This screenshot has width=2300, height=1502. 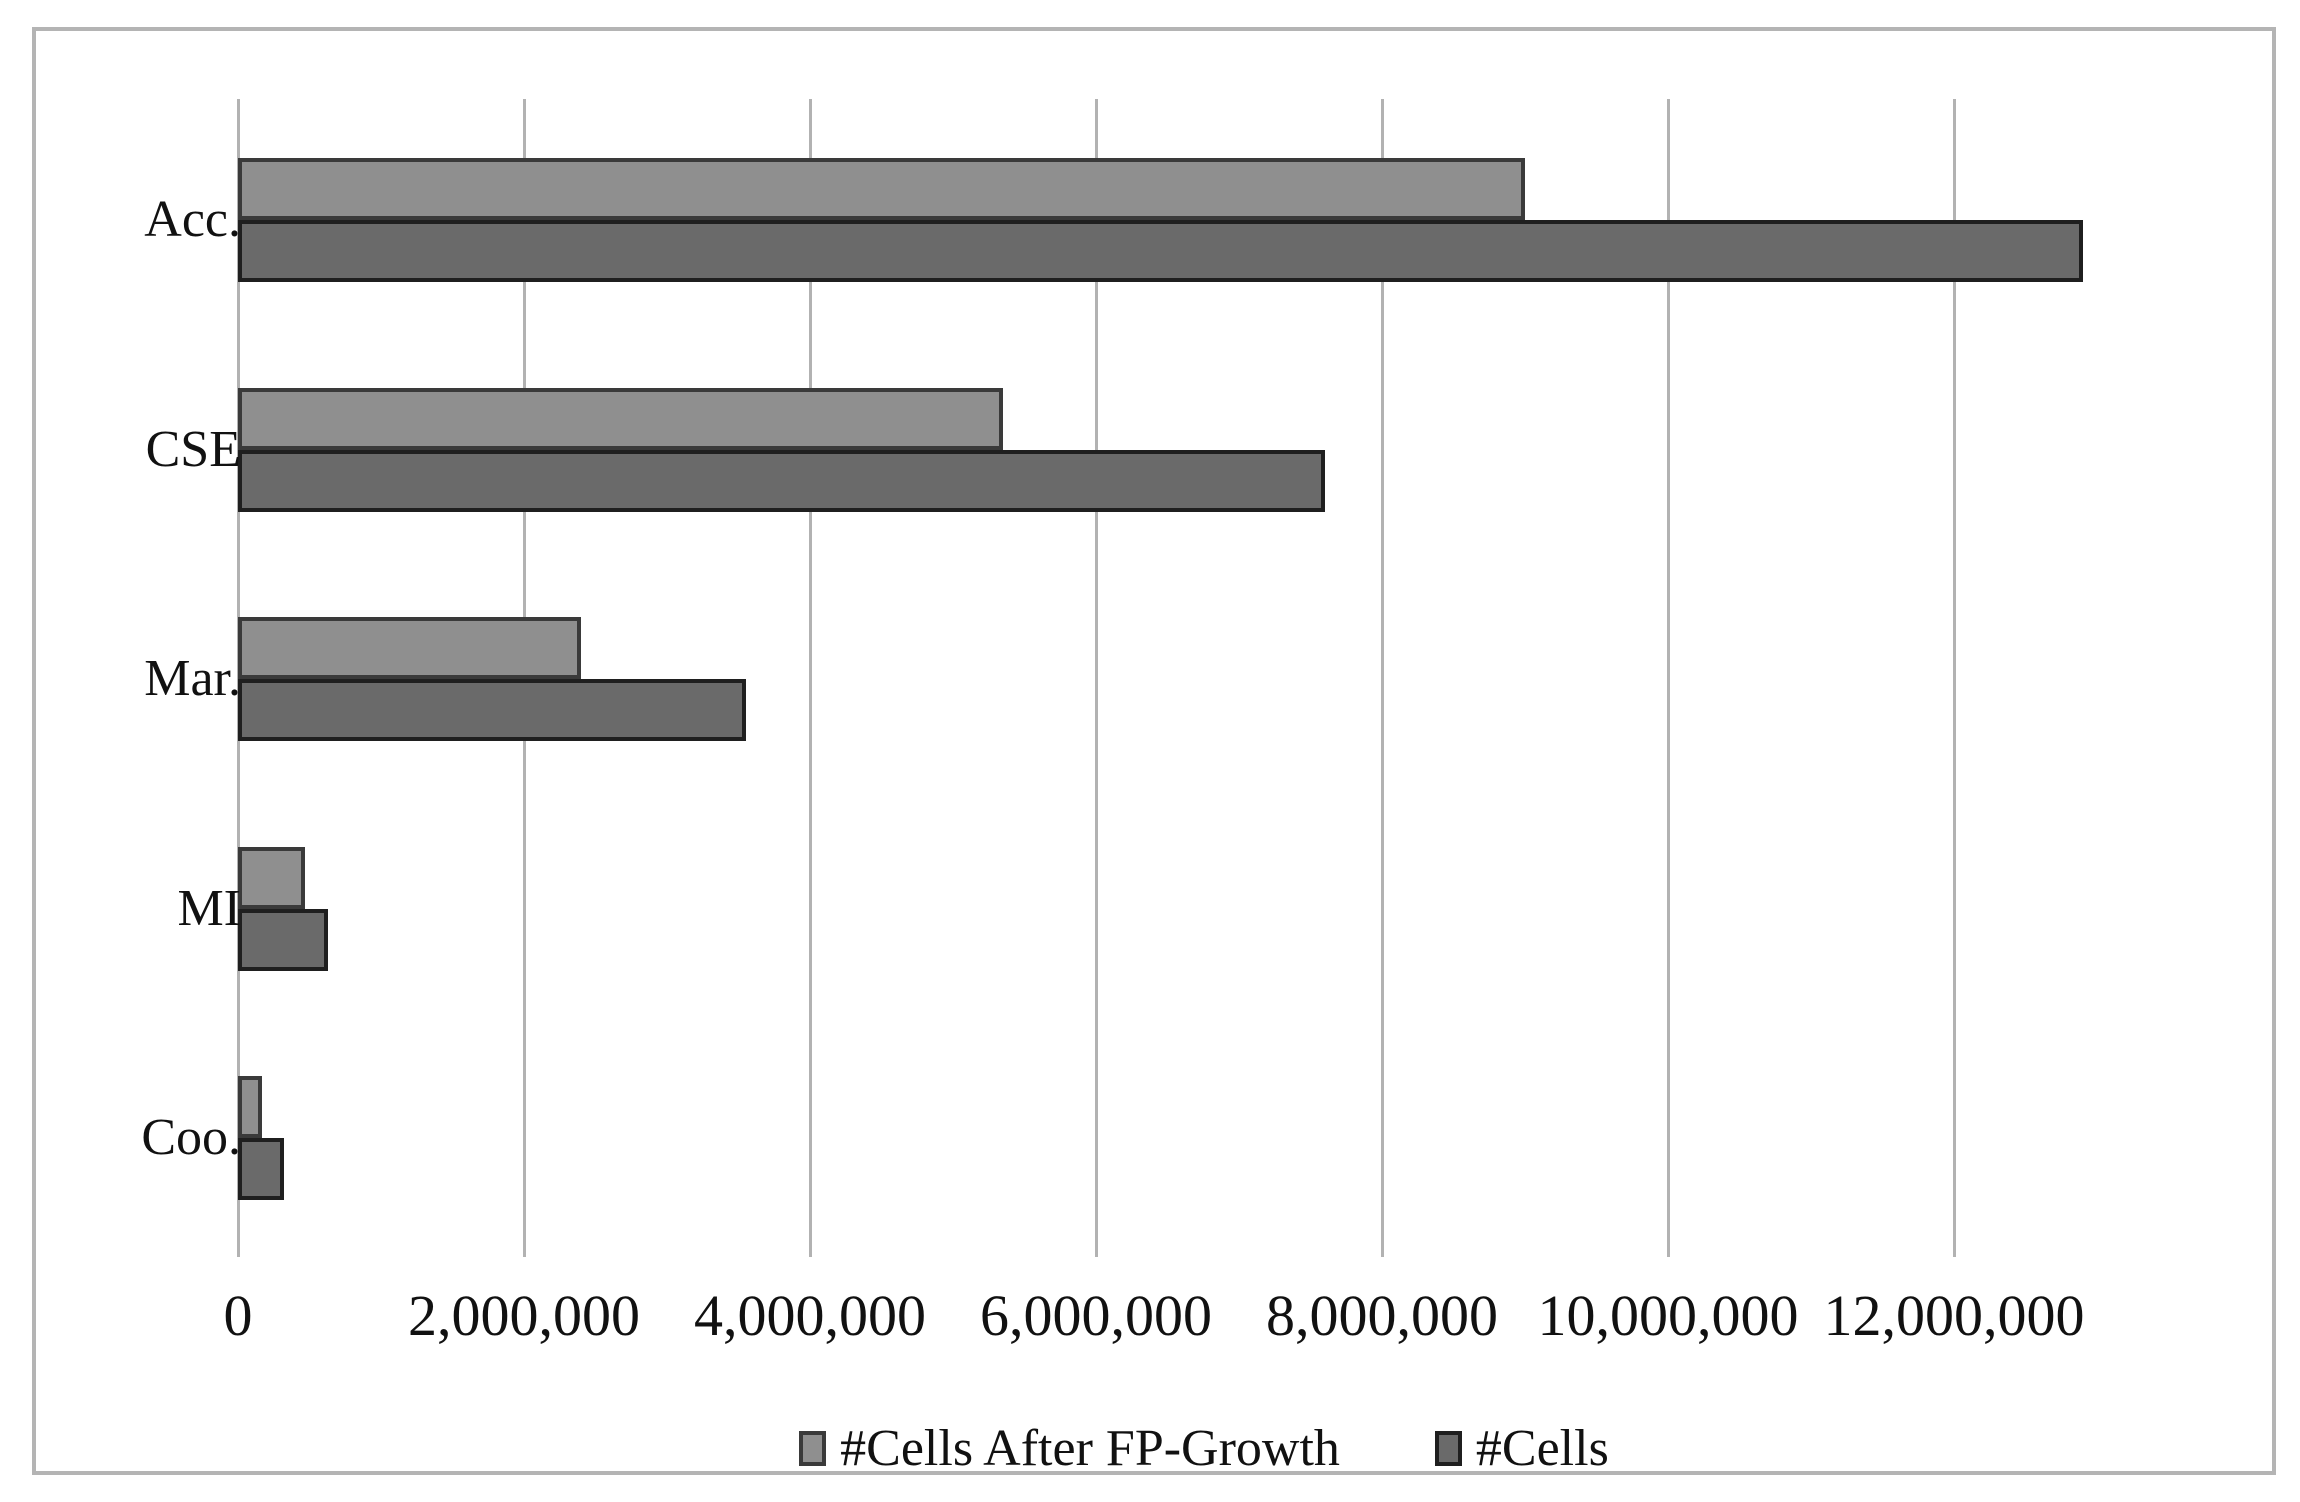 What do you see at coordinates (261, 1169) in the screenshot?
I see `bar-cells-coo` at bounding box center [261, 1169].